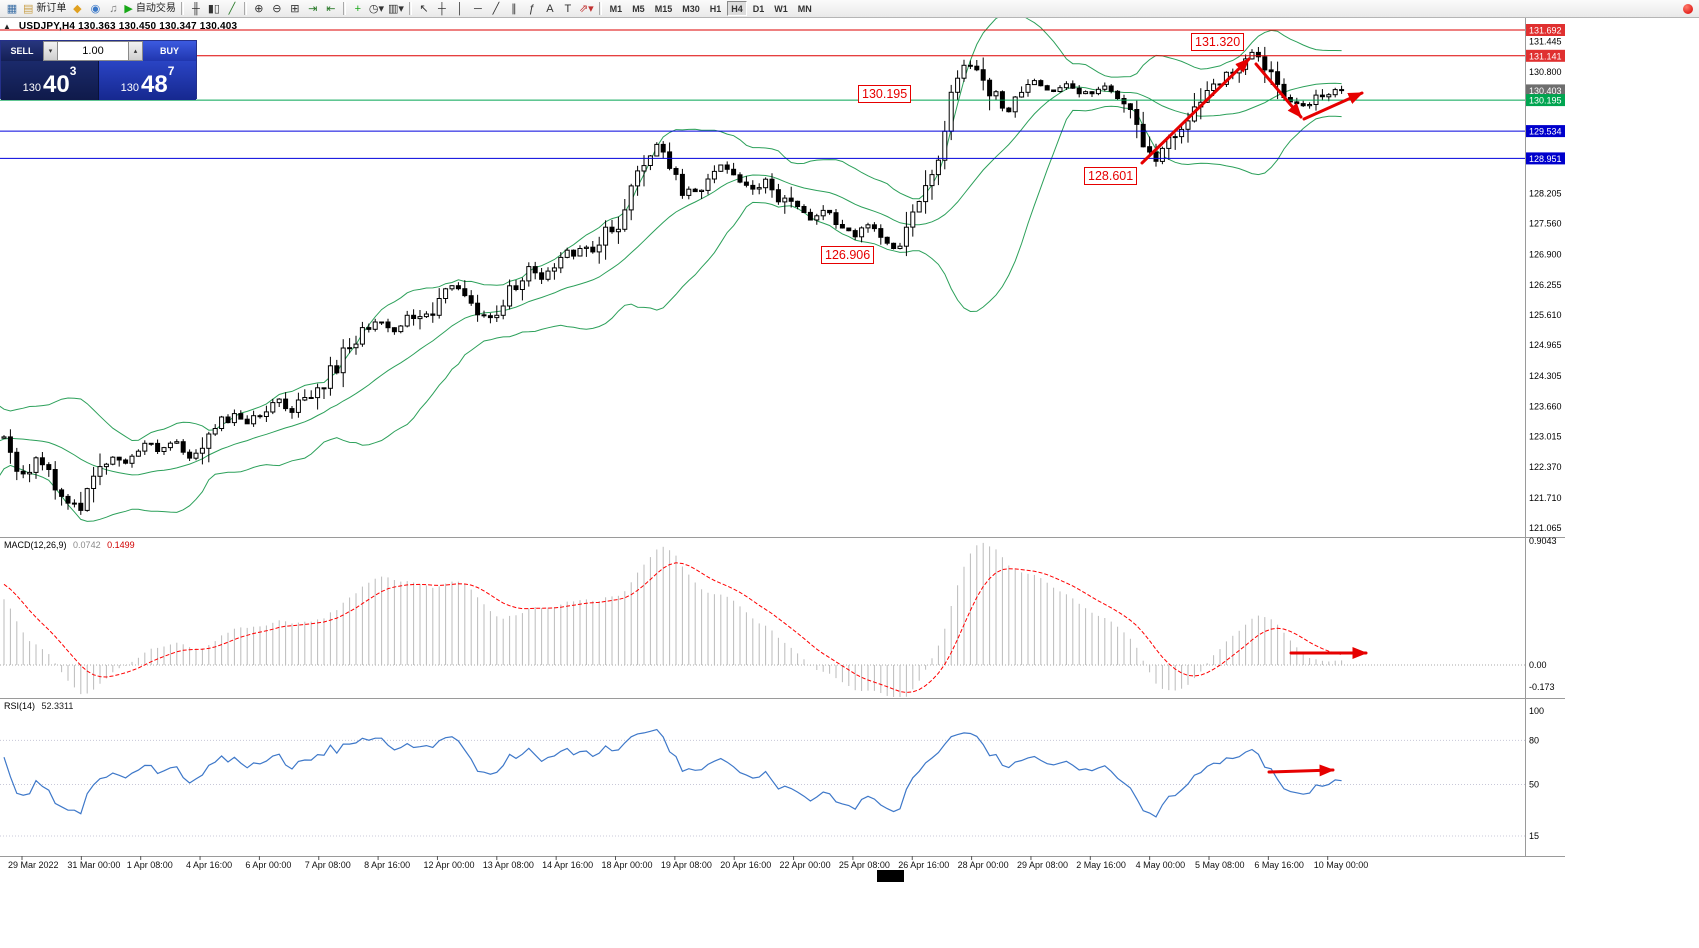 The image size is (1699, 948). What do you see at coordinates (1218, 42) in the screenshot?
I see `price-annotation-label: 131.320` at bounding box center [1218, 42].